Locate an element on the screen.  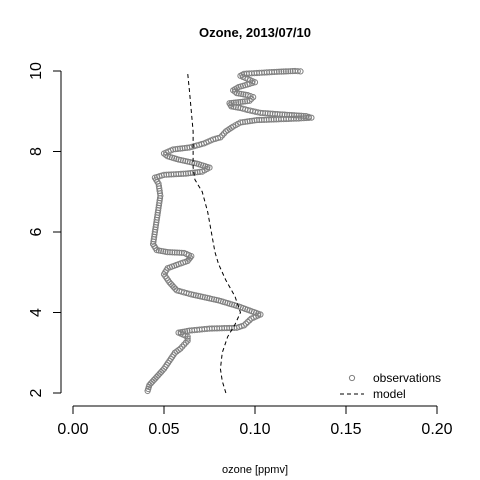
y-tick-label: 10 is located at coordinates (36, 71).